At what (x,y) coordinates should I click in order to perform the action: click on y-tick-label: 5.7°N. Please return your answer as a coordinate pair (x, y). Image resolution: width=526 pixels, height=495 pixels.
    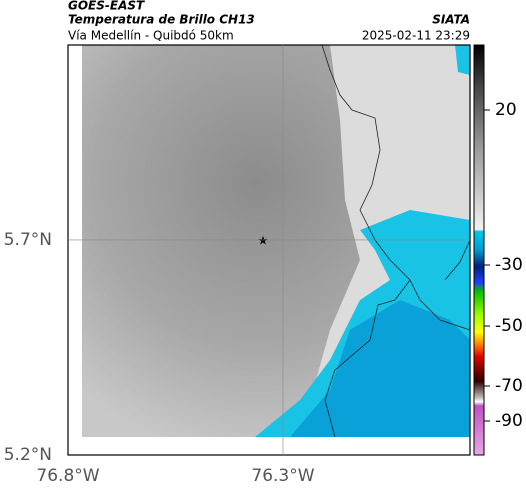
    Looking at the image, I should click on (28, 240).